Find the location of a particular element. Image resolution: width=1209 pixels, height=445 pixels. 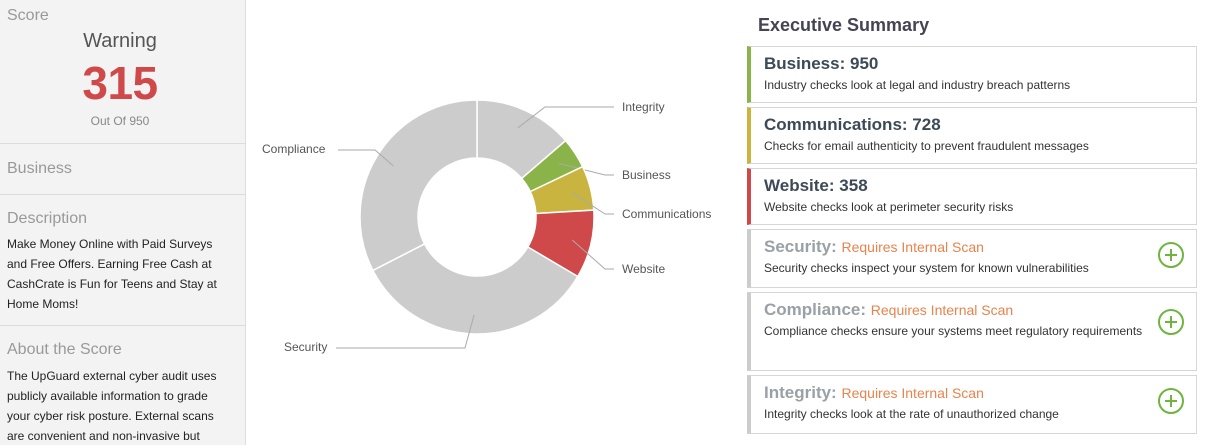

card-title: Integrity: Requires Internal Scan is located at coordinates (874, 393).